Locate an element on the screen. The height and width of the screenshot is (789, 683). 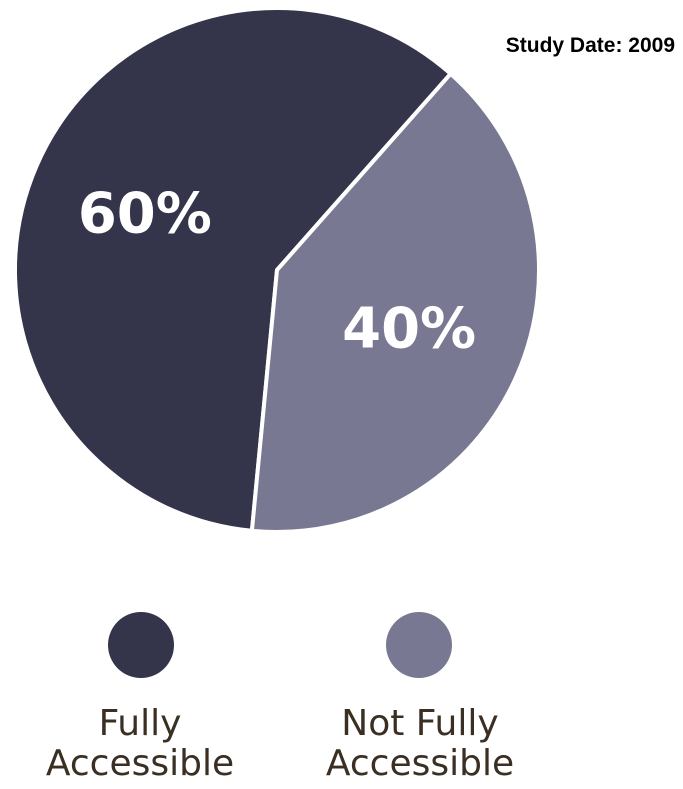
legend-dot-fully-accessible is located at coordinates (141, 645).